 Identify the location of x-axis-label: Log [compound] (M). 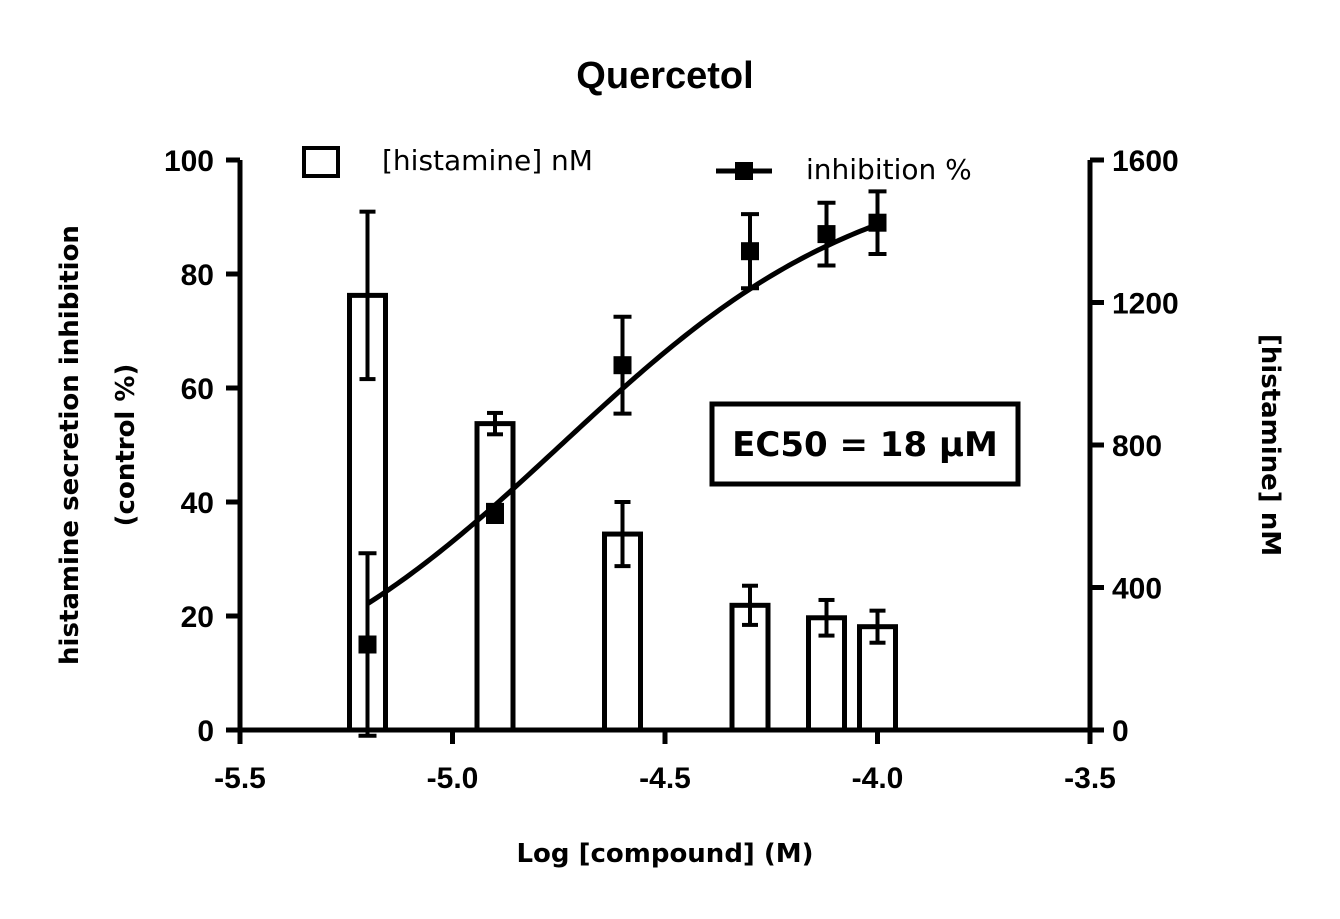
(664, 854).